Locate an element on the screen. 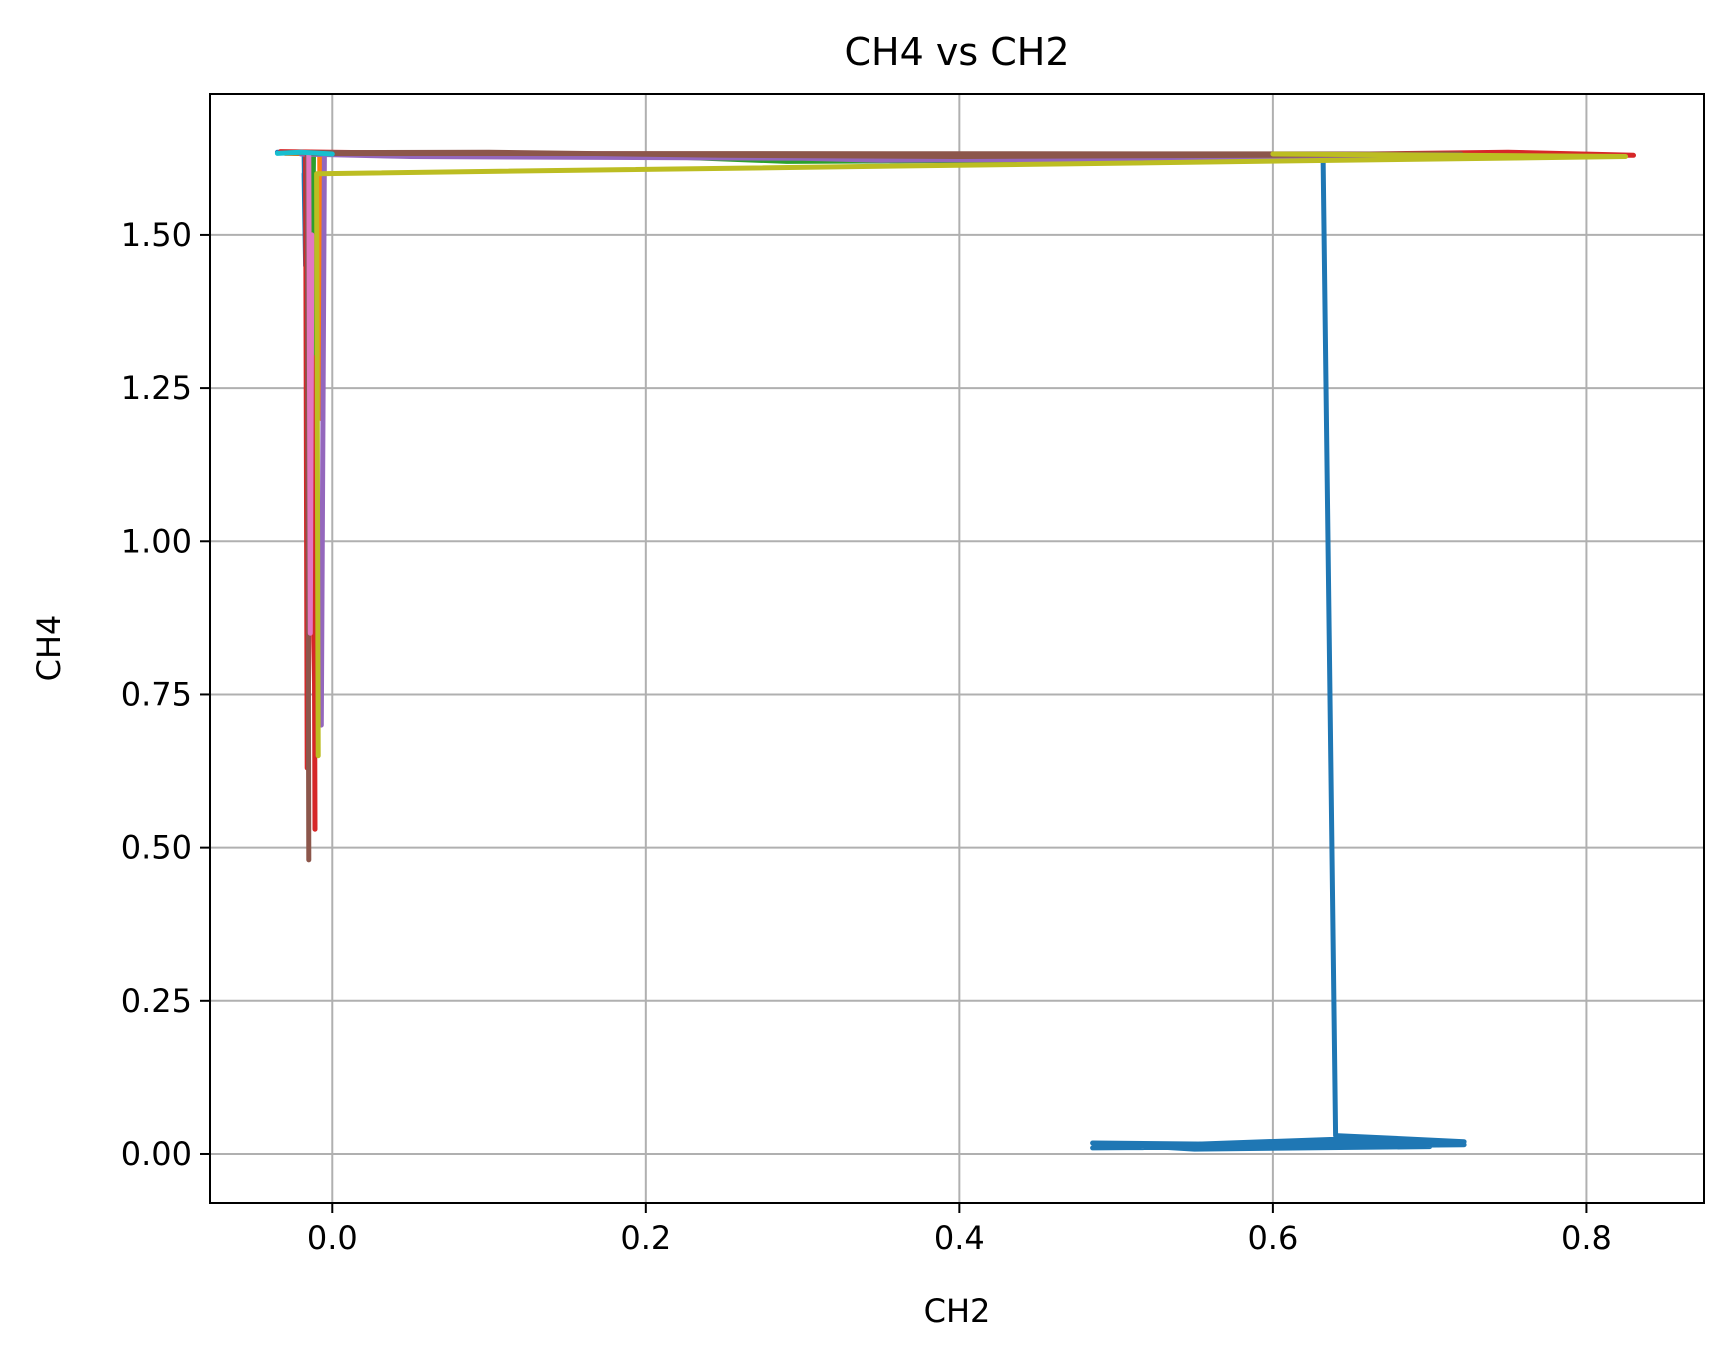 The image size is (1726, 1362). y-tick-label: 1.50 is located at coordinates (156, 235).